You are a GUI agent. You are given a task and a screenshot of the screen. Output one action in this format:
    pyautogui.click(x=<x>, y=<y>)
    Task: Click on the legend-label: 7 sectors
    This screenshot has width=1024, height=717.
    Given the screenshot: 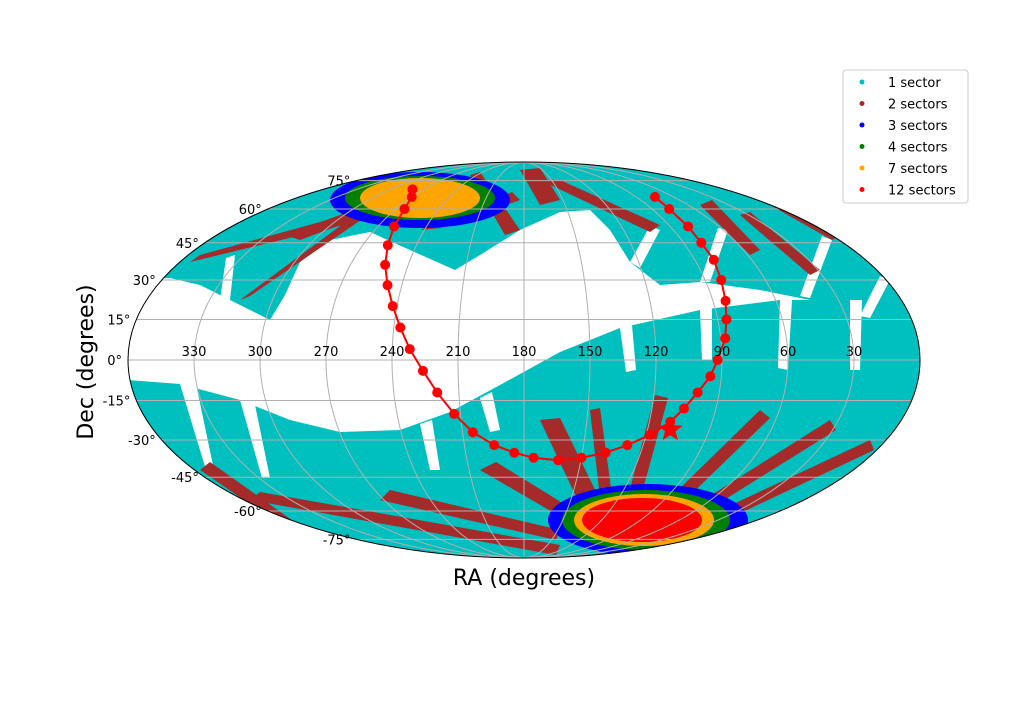 What is the action you would take?
    pyautogui.click(x=918, y=169)
    